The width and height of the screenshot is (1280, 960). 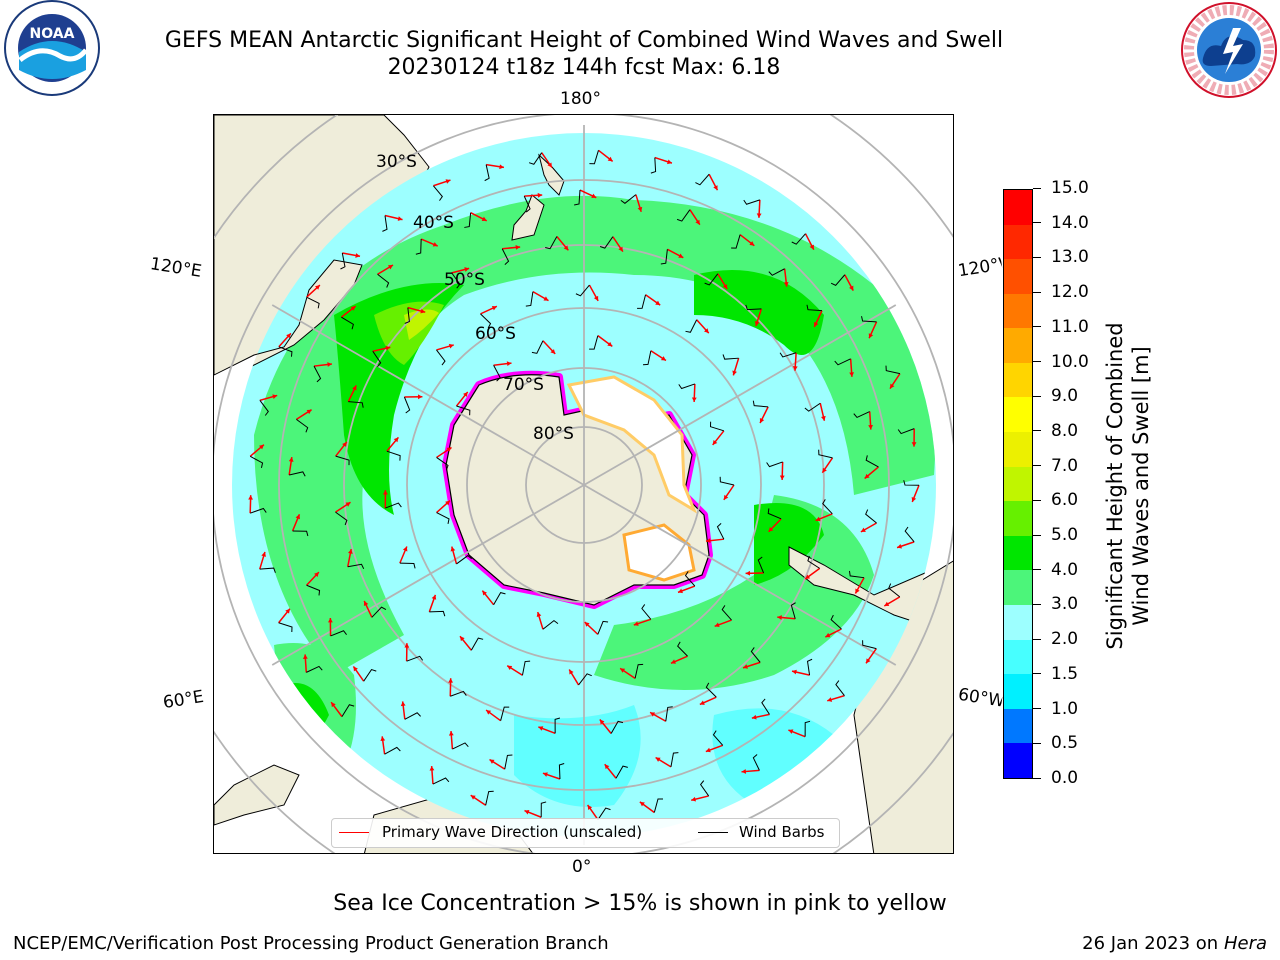 I want to click on colorbar-tick: 11.0, so click(x=1061, y=327).